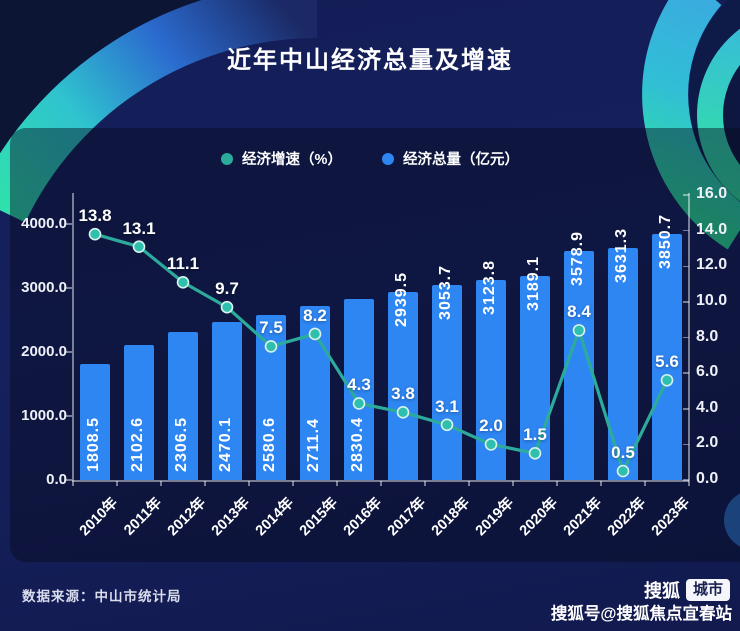  What do you see at coordinates (641, 614) in the screenshot?
I see `watermark-text: 搜狐号@搜狐焦点宜春站` at bounding box center [641, 614].